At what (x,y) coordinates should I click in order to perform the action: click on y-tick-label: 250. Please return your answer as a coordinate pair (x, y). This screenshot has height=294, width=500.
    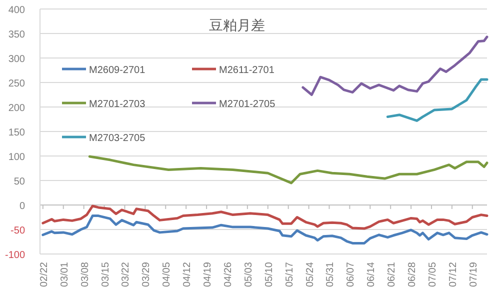
    Looking at the image, I should click on (17, 84).